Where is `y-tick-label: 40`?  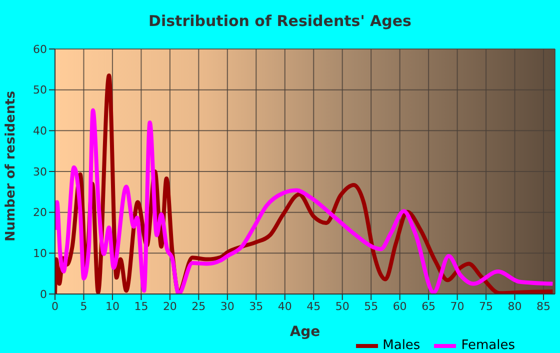
y-tick-label: 40 is located at coordinates (40, 131).